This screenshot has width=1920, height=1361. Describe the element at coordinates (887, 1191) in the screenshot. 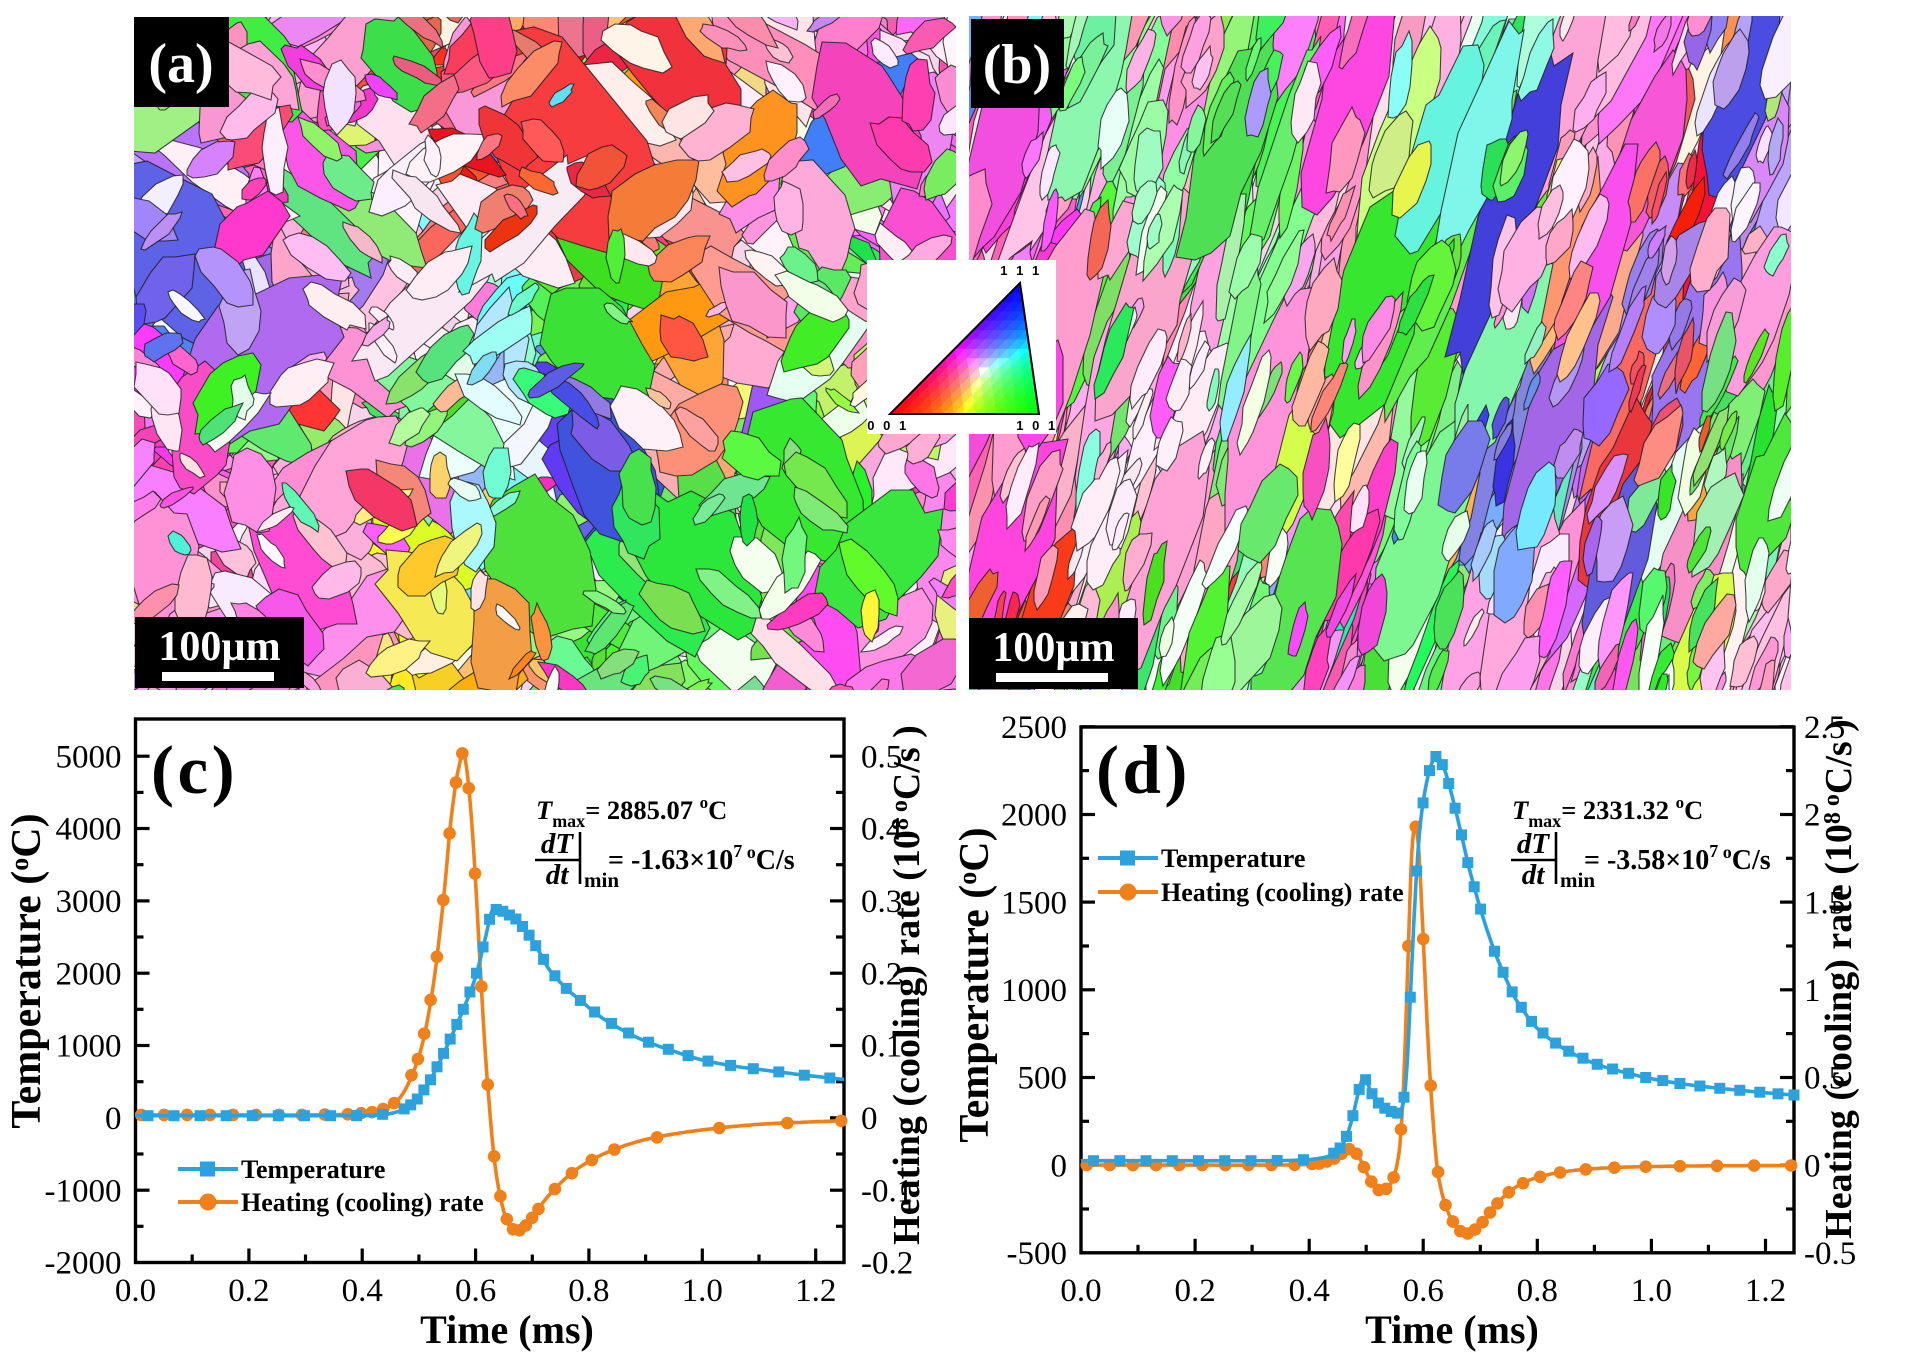

I see `svg-text: -0.1` at that location.